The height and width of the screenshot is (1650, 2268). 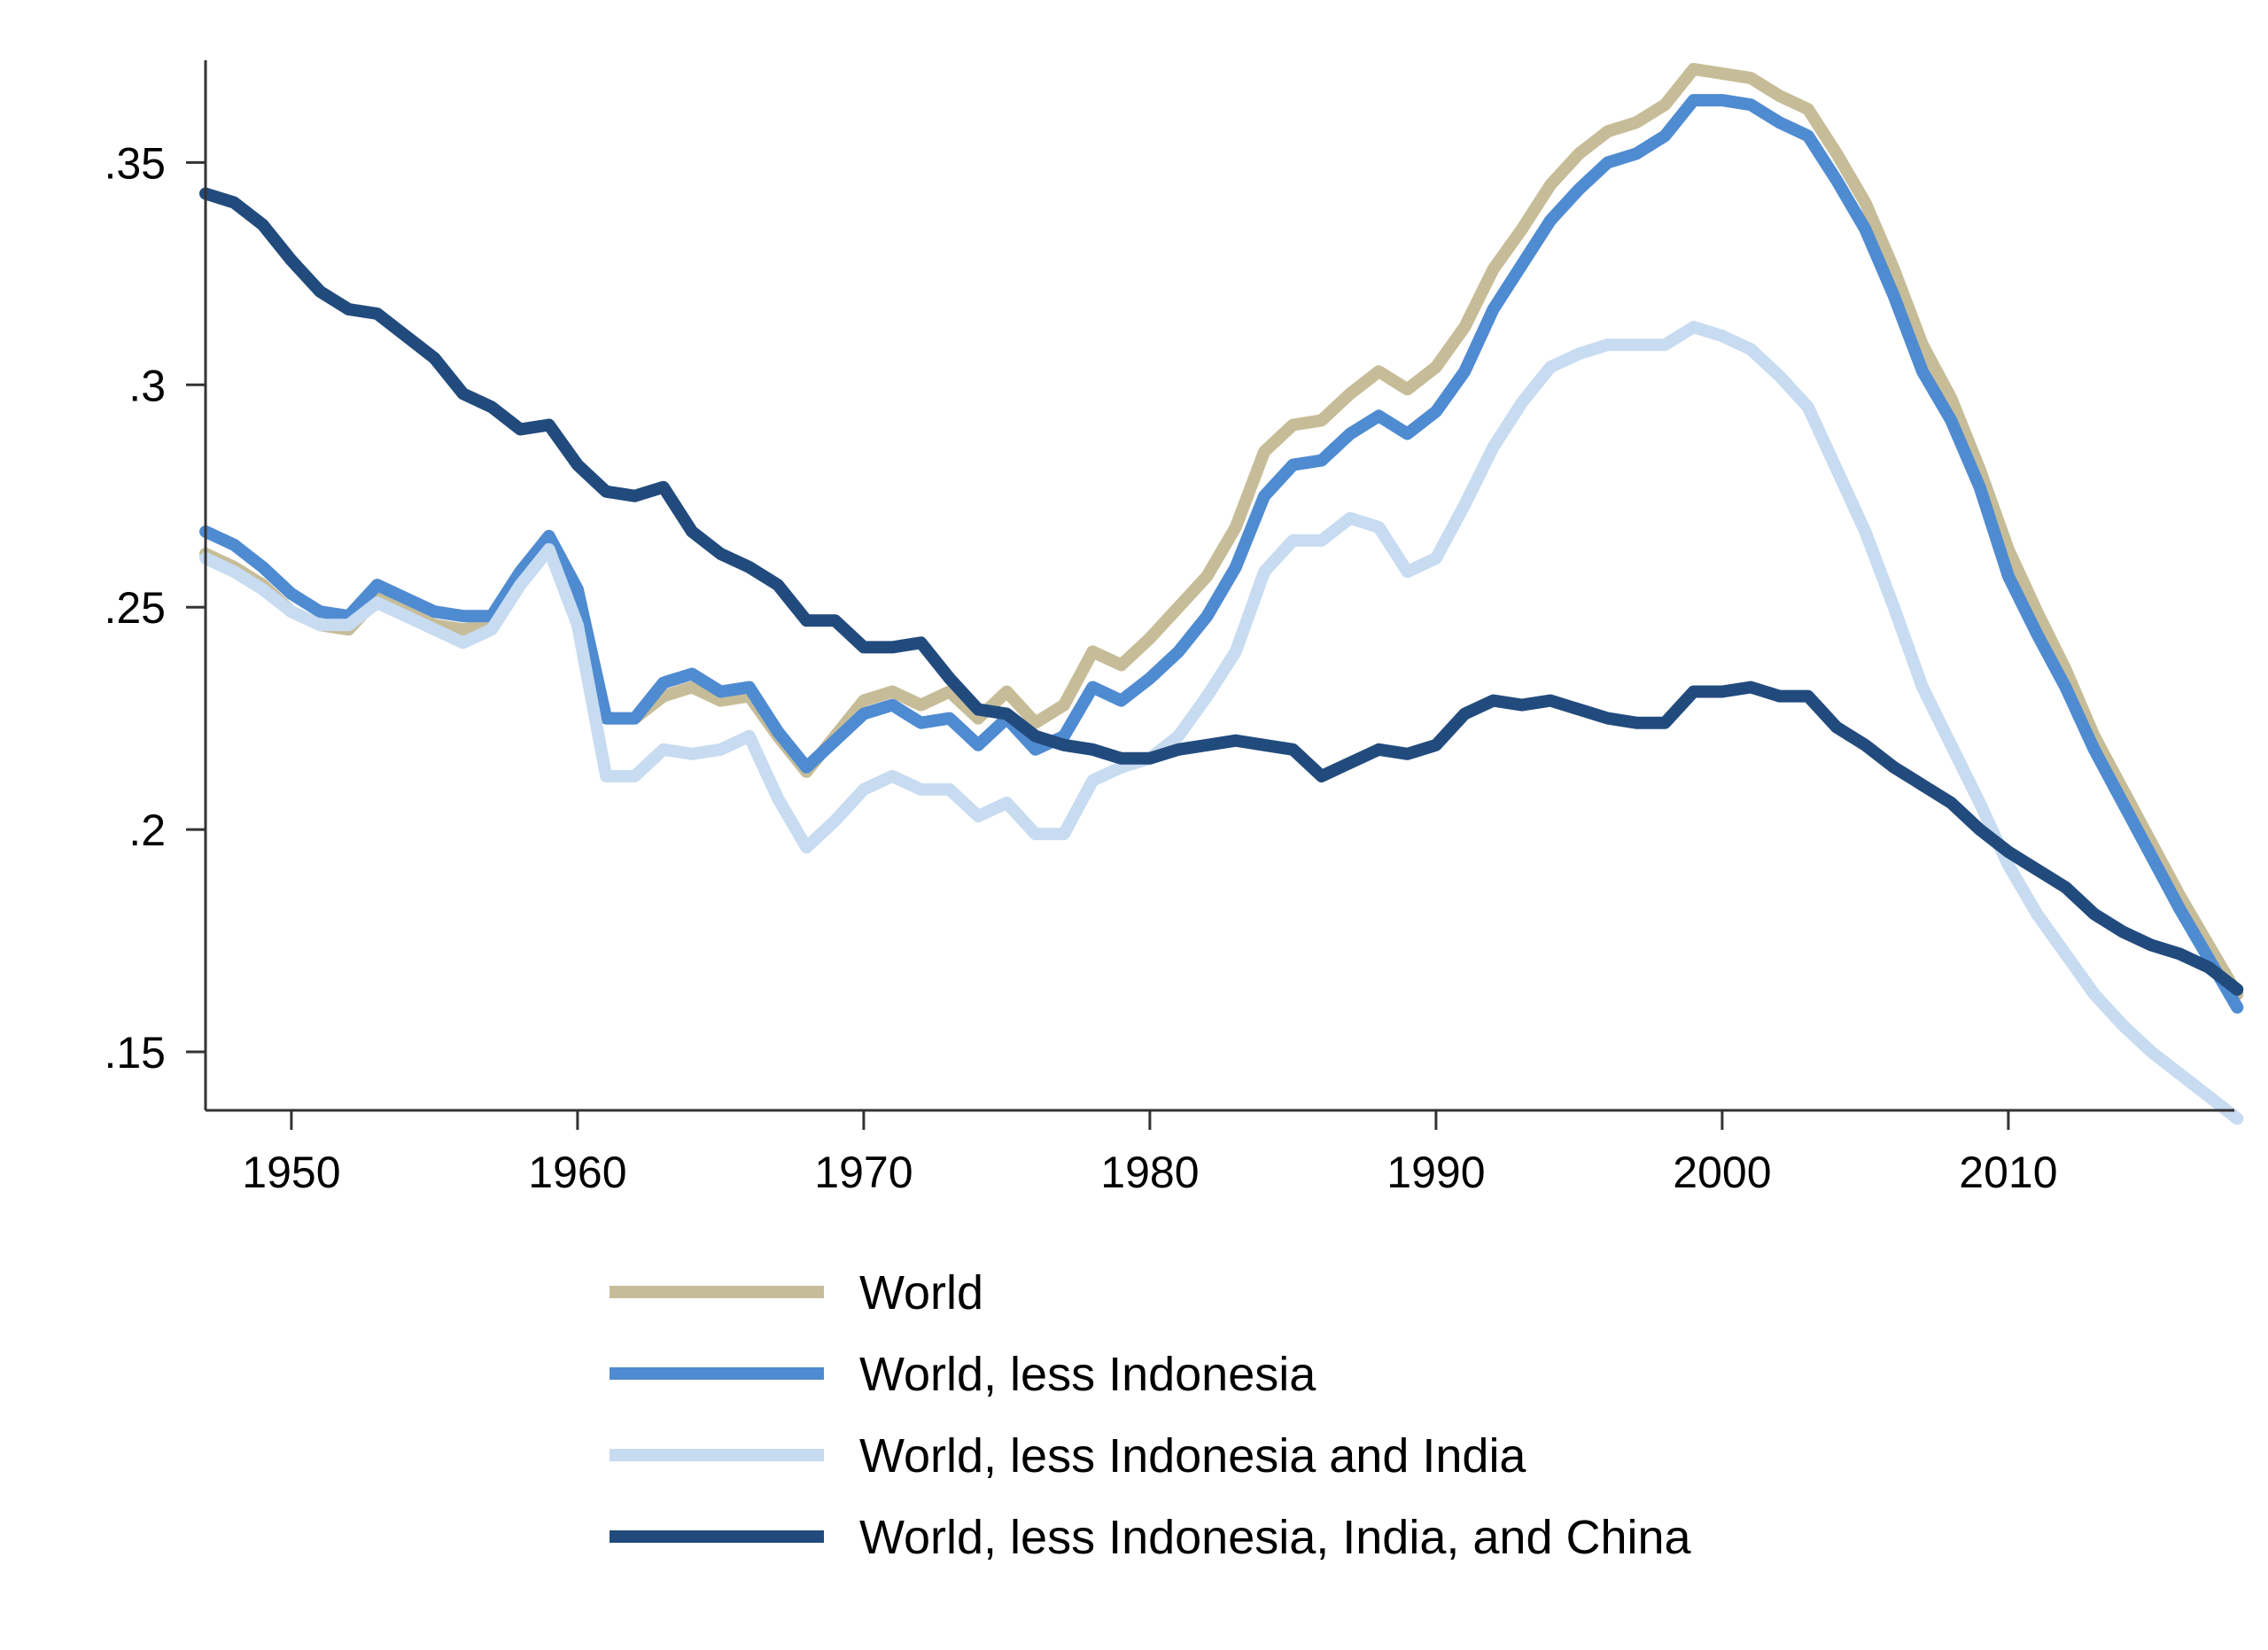 What do you see at coordinates (1722, 1172) in the screenshot?
I see `x-tick-label: 2000` at bounding box center [1722, 1172].